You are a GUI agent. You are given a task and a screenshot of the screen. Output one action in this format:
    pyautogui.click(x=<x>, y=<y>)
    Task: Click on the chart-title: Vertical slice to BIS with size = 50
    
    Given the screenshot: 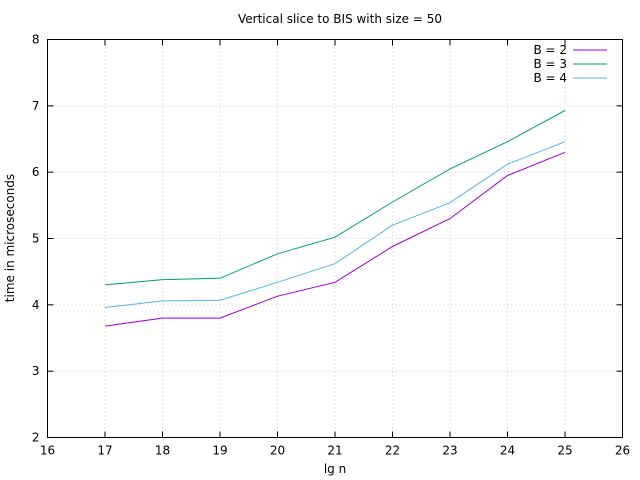 What is the action you would take?
    pyautogui.click(x=340, y=19)
    